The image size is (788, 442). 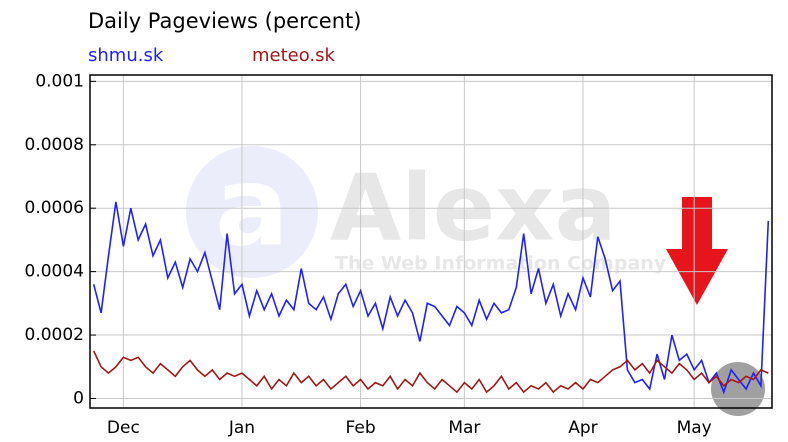 What do you see at coordinates (54, 335) in the screenshot?
I see `y-tick-label: 0.0002` at bounding box center [54, 335].